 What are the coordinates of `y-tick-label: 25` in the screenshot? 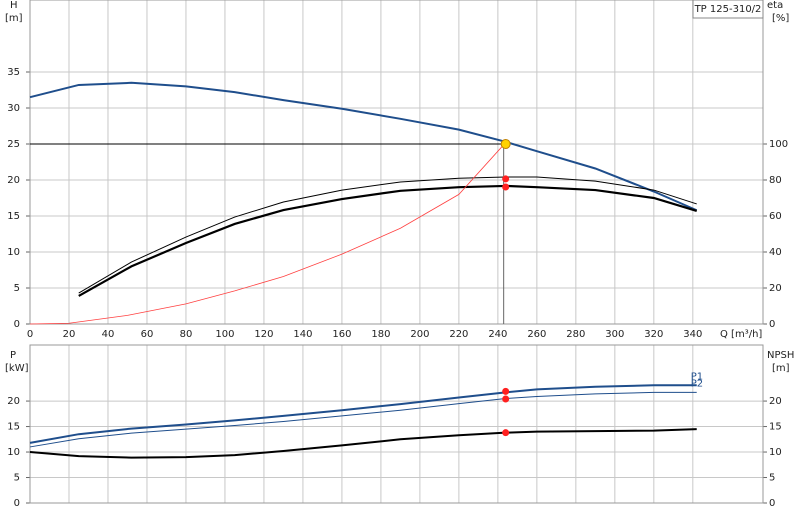 It's located at (13, 144).